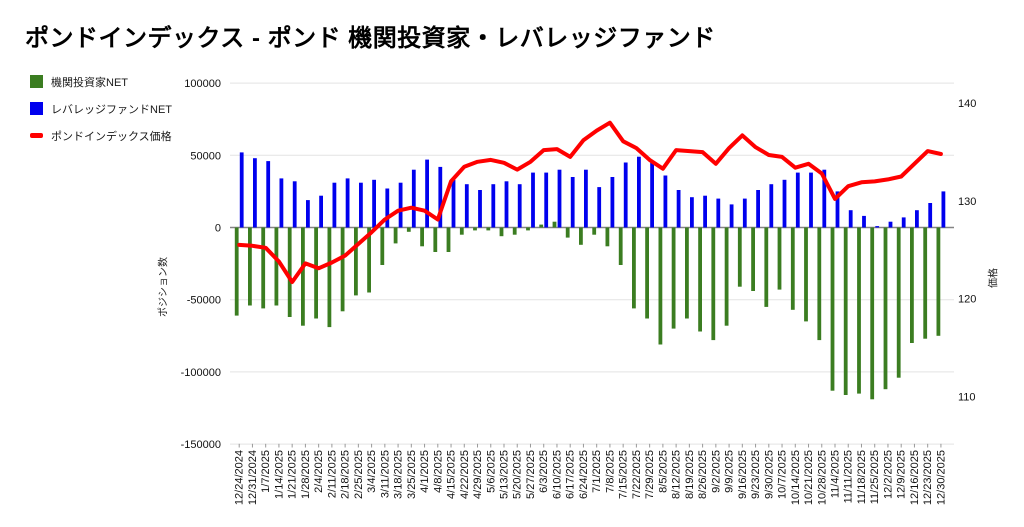 This screenshot has width=1024, height=527. What do you see at coordinates (293, 474) in the screenshot?
I see `x-tick-label: 1/21/2025` at bounding box center [293, 474].